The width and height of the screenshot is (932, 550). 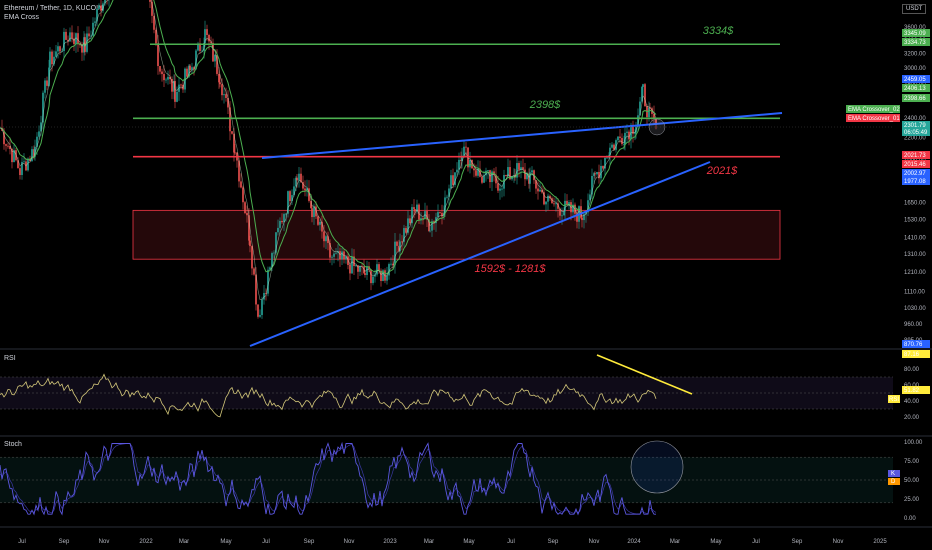 What do you see at coordinates (10, 358) in the screenshot?
I see `rsi-pane-label: RSI` at bounding box center [10, 358].